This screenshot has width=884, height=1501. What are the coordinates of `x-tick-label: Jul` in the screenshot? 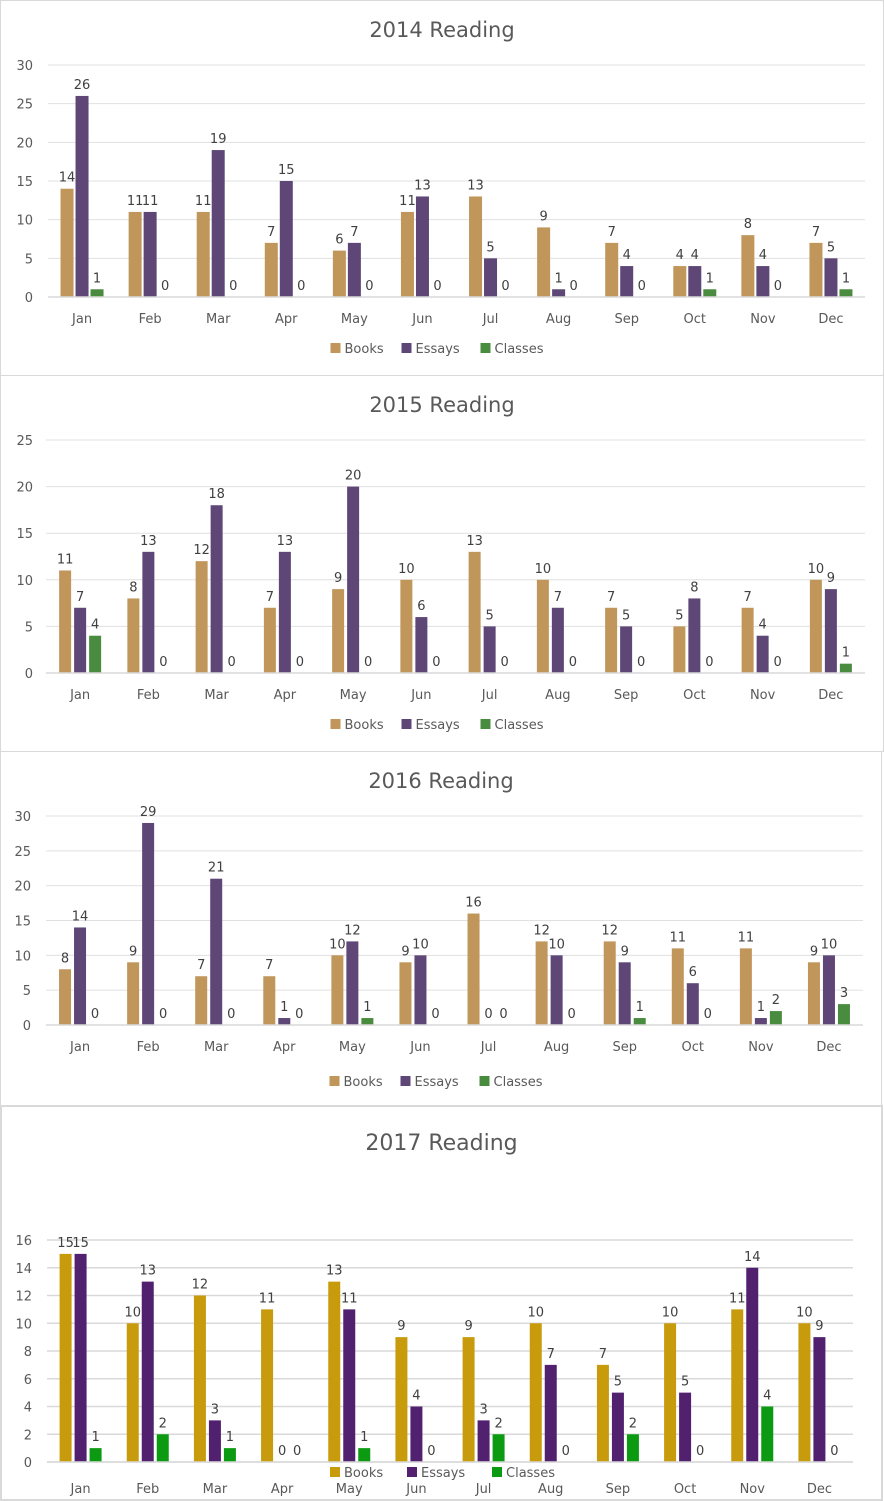 It's located at (490, 319).